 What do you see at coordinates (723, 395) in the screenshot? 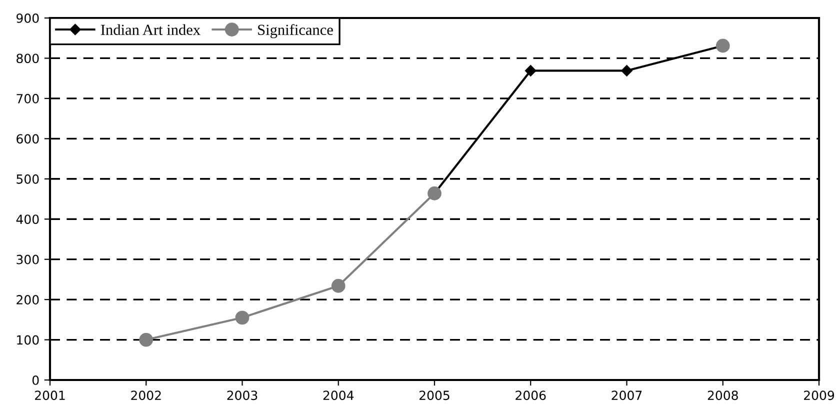
I see `x-tick-label: 2008` at bounding box center [723, 395].